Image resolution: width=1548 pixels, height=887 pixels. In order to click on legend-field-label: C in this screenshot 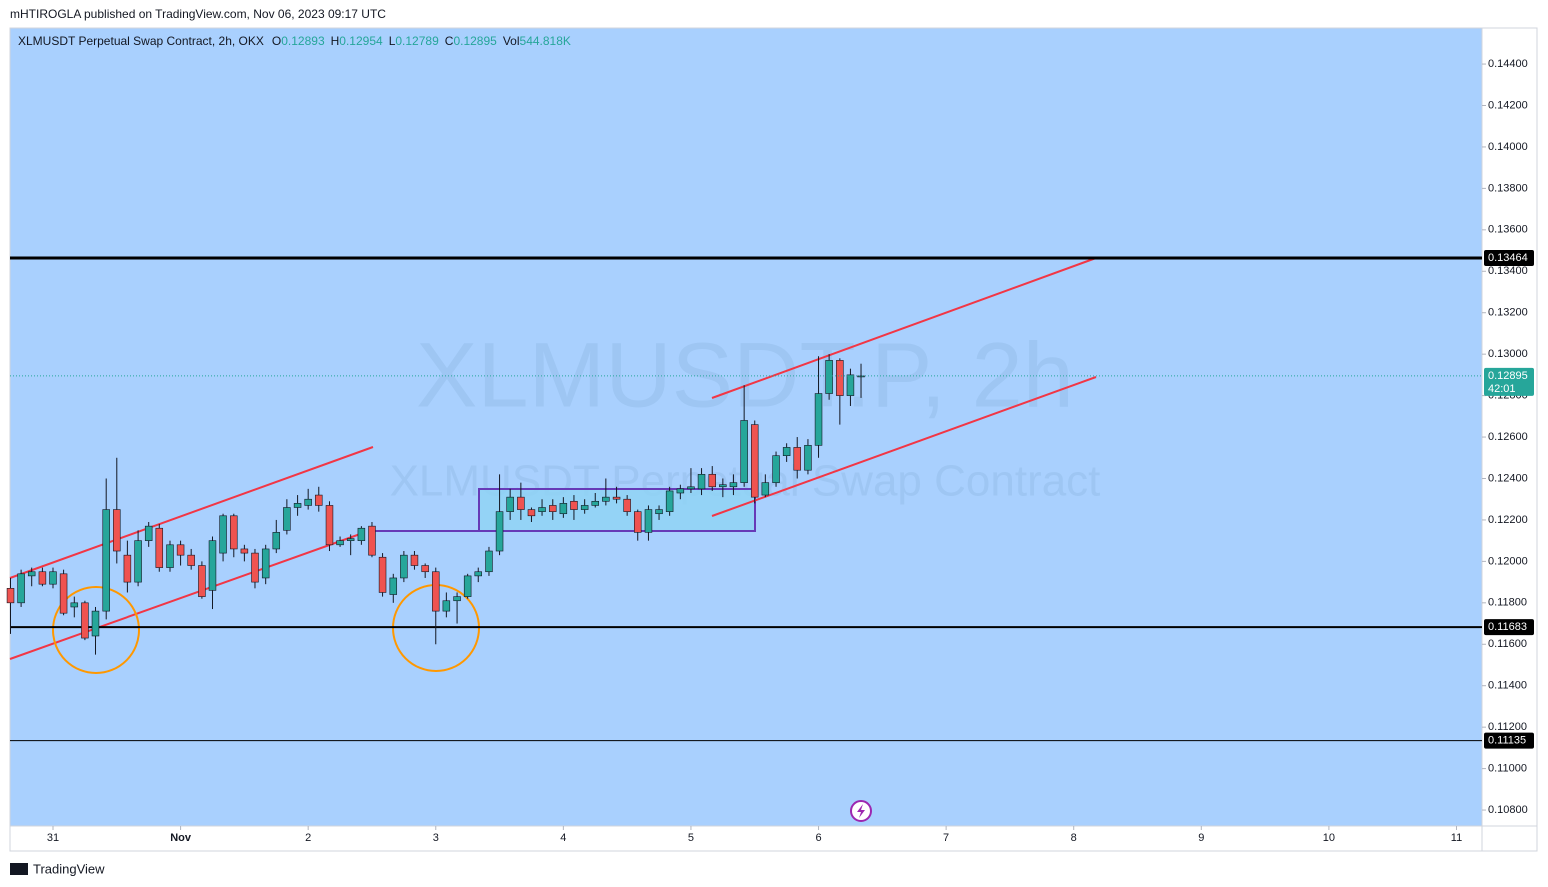, I will do `click(449, 41)`.